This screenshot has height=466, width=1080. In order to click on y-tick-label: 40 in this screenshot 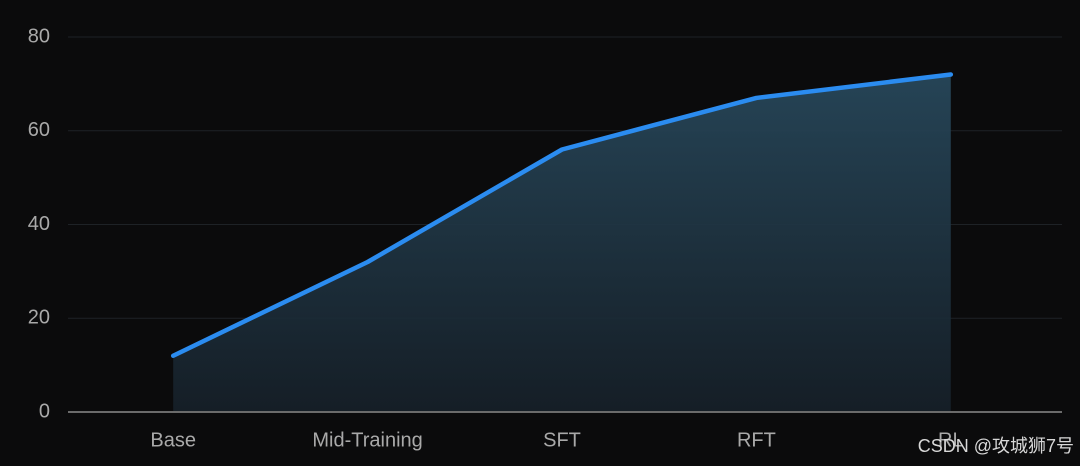, I will do `click(39, 224)`.